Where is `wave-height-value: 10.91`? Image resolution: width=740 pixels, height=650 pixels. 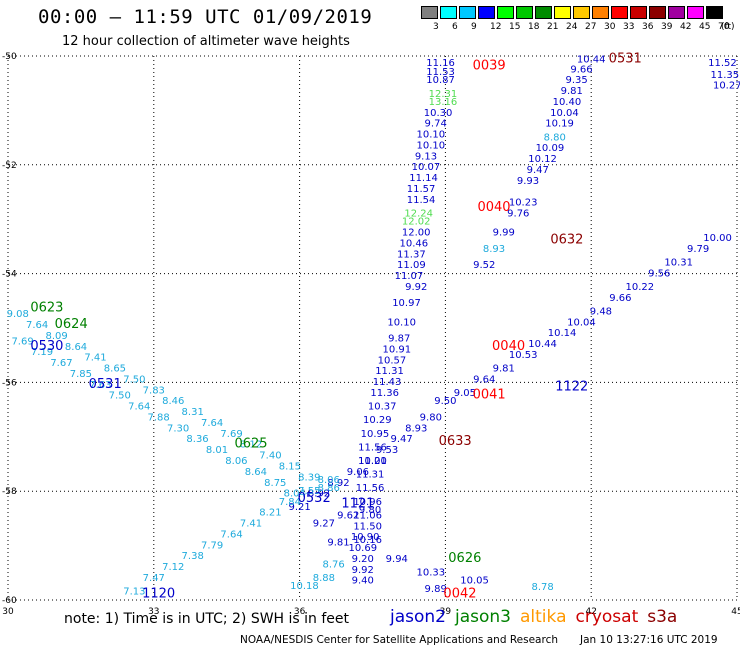 wave-height-value: 10.91 is located at coordinates (396, 349).